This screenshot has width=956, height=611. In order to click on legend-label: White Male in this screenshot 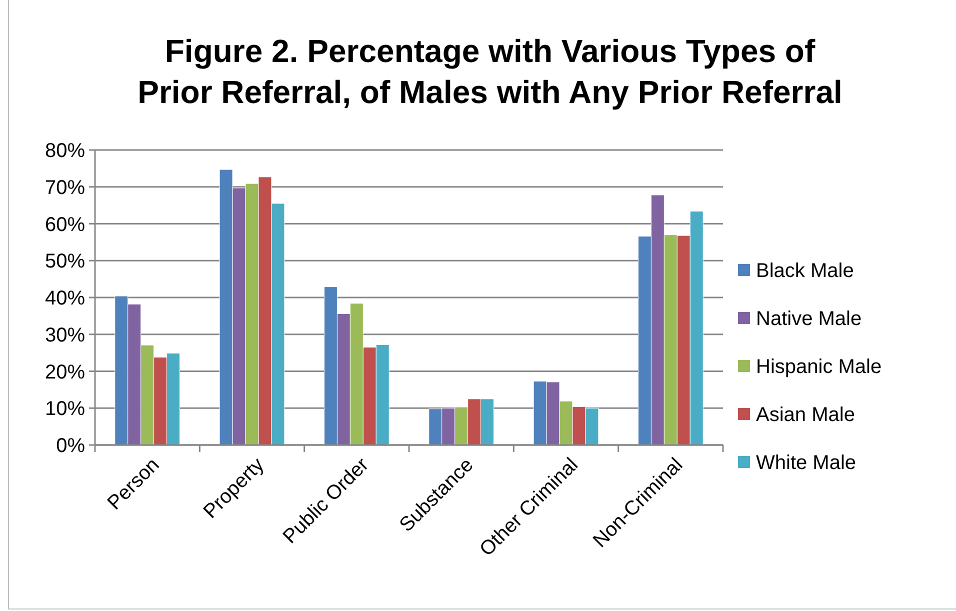, I will do `click(806, 463)`.